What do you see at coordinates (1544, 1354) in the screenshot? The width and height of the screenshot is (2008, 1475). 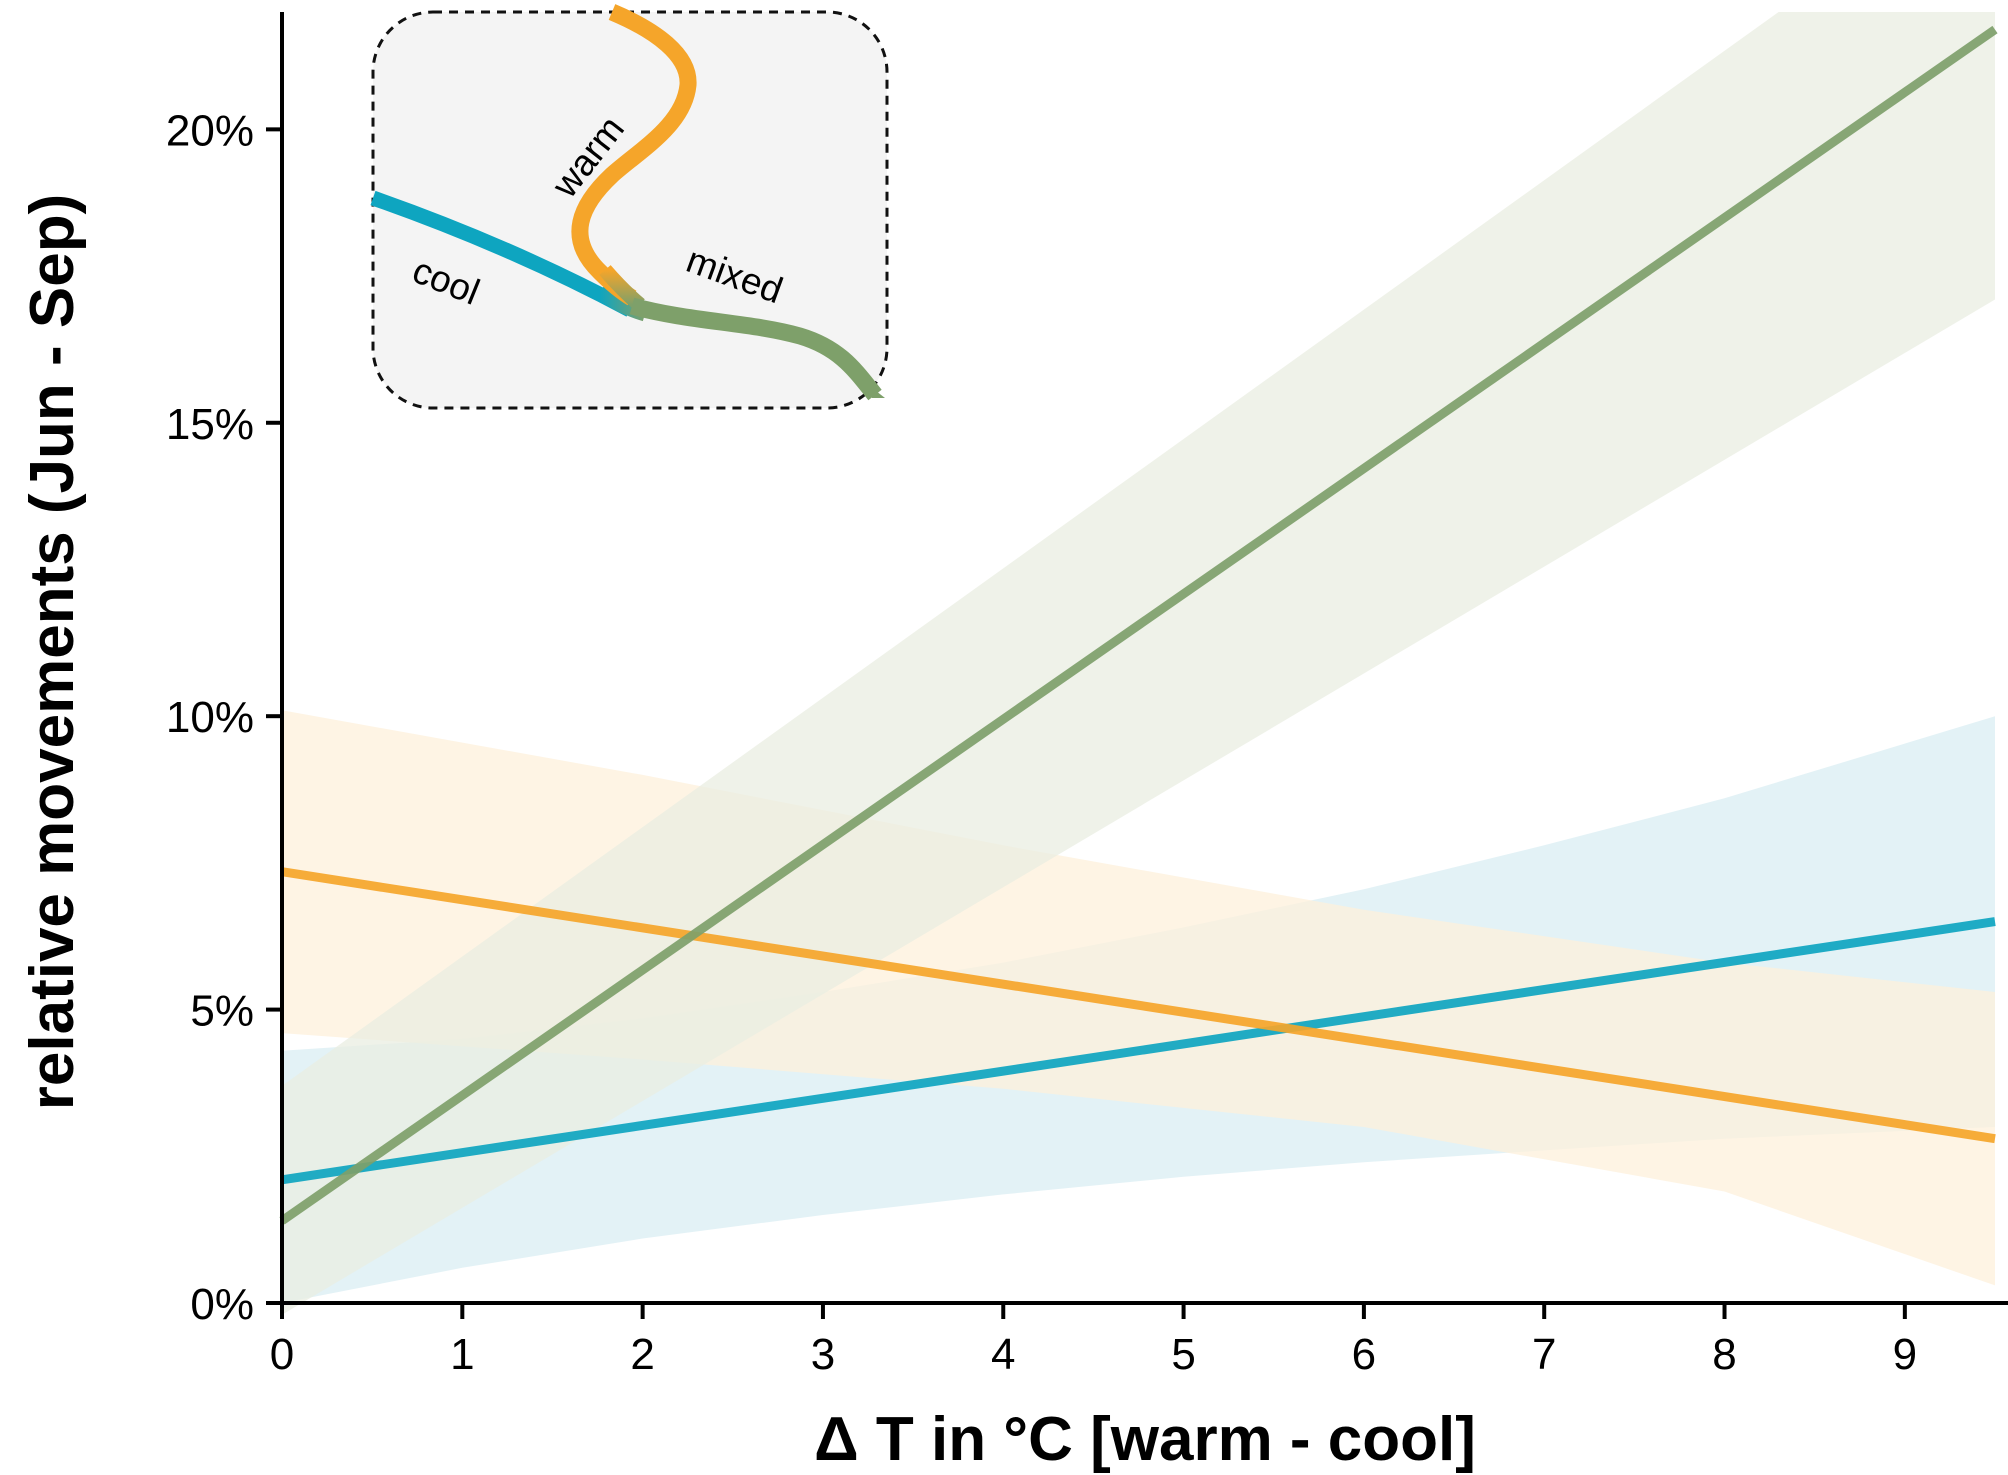 I see `x-tick-label: 7` at bounding box center [1544, 1354].